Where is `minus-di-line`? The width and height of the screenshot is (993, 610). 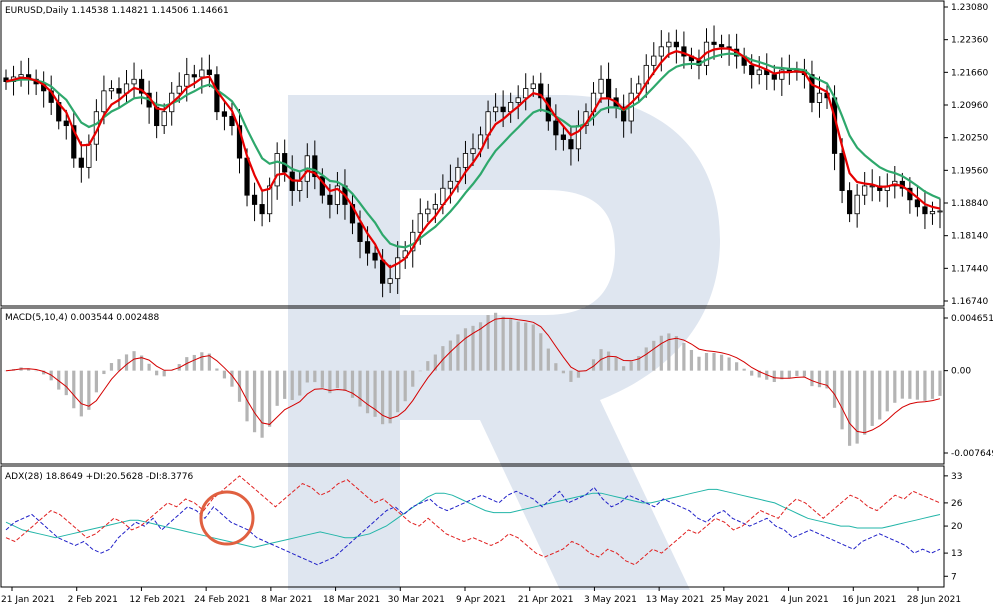 minus-di-line is located at coordinates (473, 520).